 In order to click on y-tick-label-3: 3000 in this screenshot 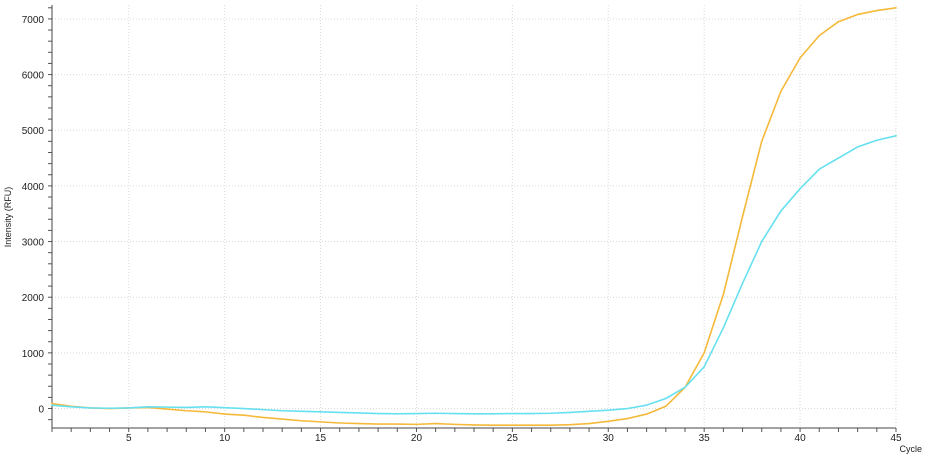, I will do `click(33, 243)`.